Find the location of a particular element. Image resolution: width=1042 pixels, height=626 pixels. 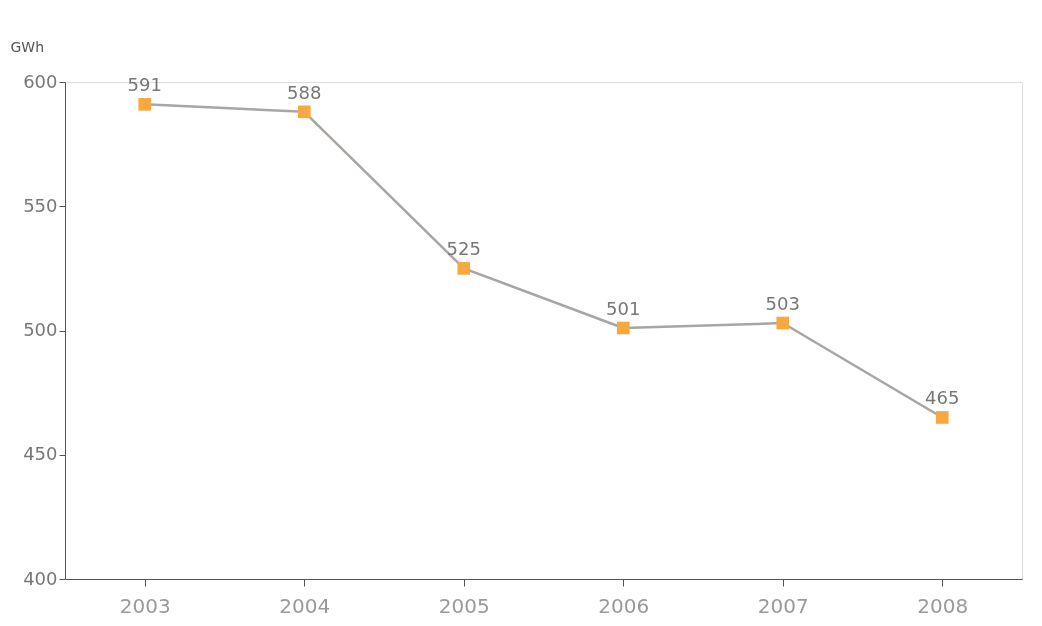

x-tick-label: 2003 is located at coordinates (145, 605).